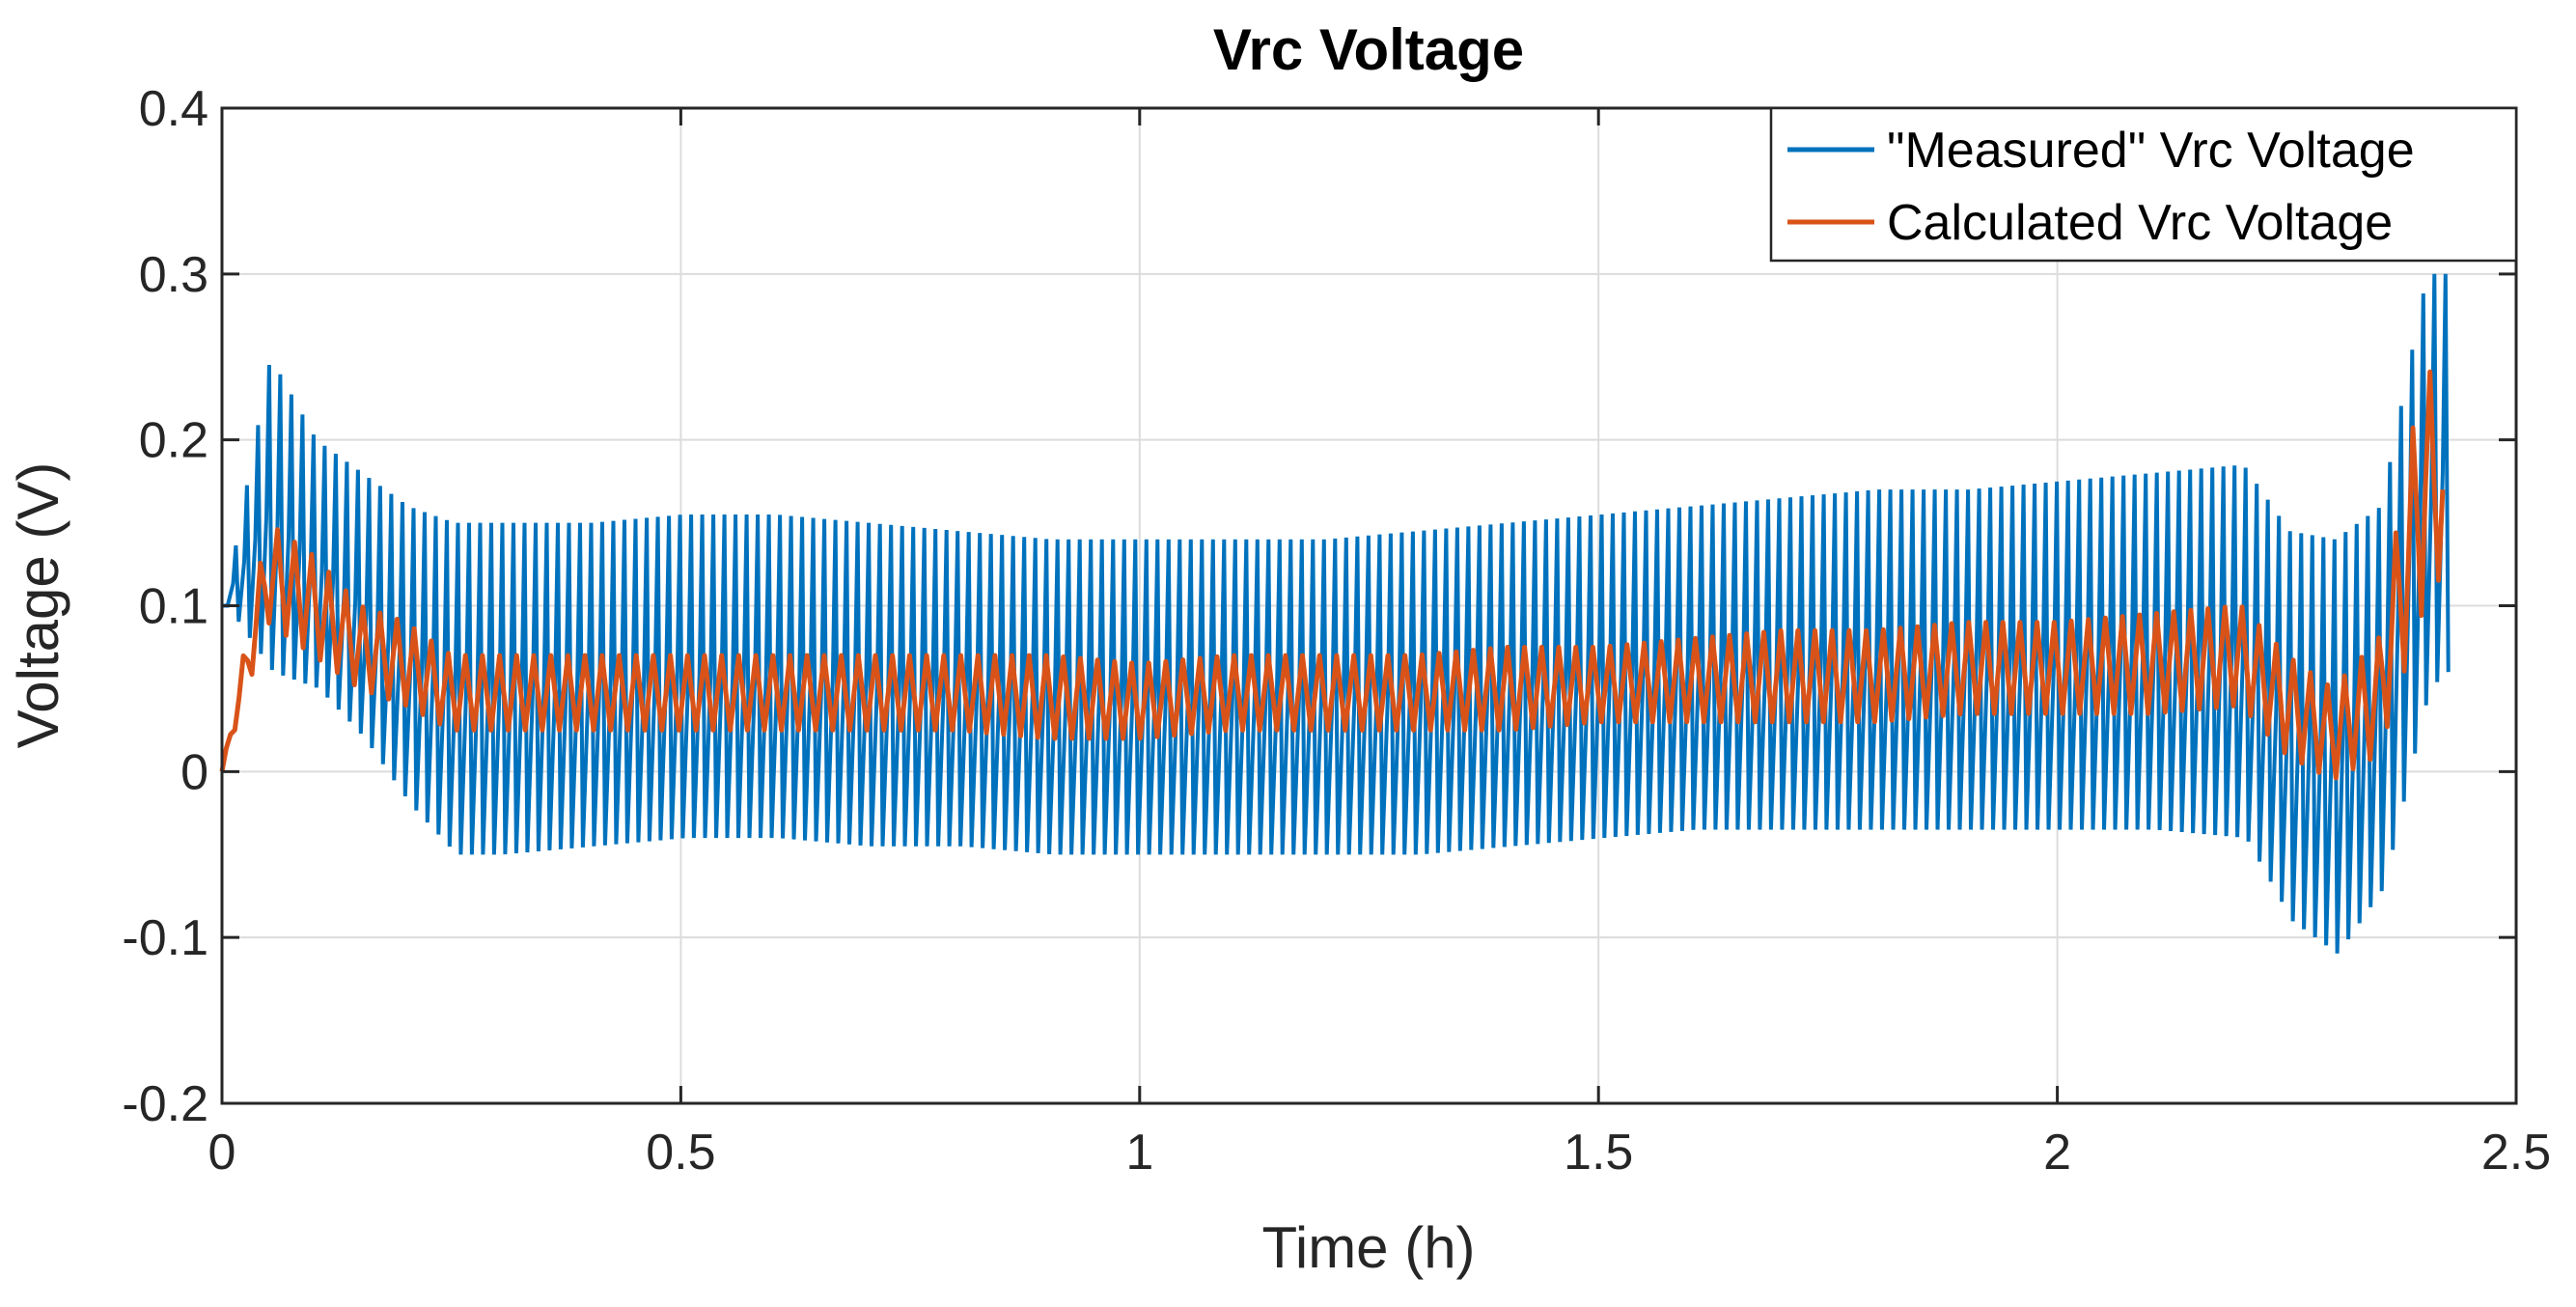  What do you see at coordinates (165, 1104) in the screenshot?
I see `y-tick-label: -0.2` at bounding box center [165, 1104].